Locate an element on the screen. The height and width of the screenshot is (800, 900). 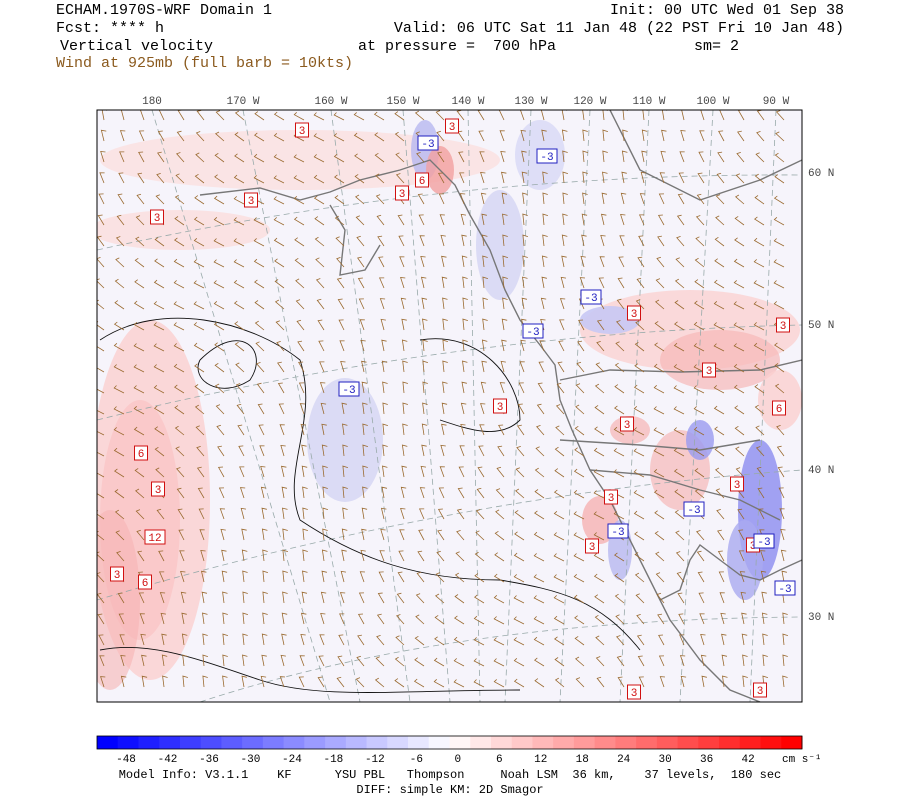
contour-label: -3 is located at coordinates (546, 158).